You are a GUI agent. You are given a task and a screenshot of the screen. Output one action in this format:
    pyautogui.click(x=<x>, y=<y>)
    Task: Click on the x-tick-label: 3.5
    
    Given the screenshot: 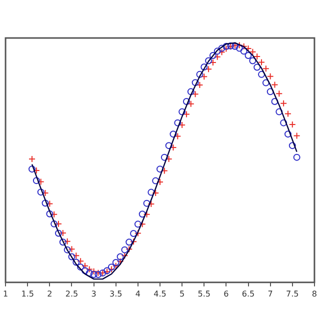 What is the action you would take?
    pyautogui.click(x=116, y=293)
    